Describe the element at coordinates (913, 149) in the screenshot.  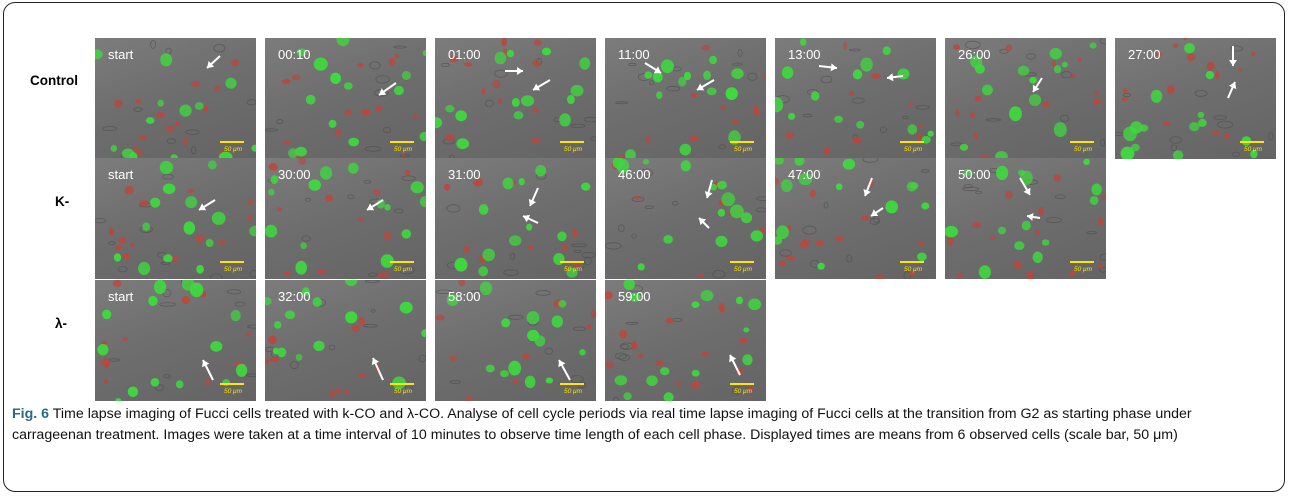
I see `scale-bar-label: 50 μm` at that location.